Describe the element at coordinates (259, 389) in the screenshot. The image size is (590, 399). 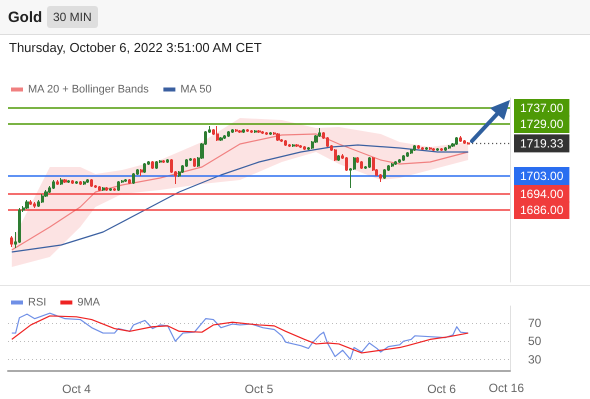
I see `x-tick-label: Oct 5` at that location.